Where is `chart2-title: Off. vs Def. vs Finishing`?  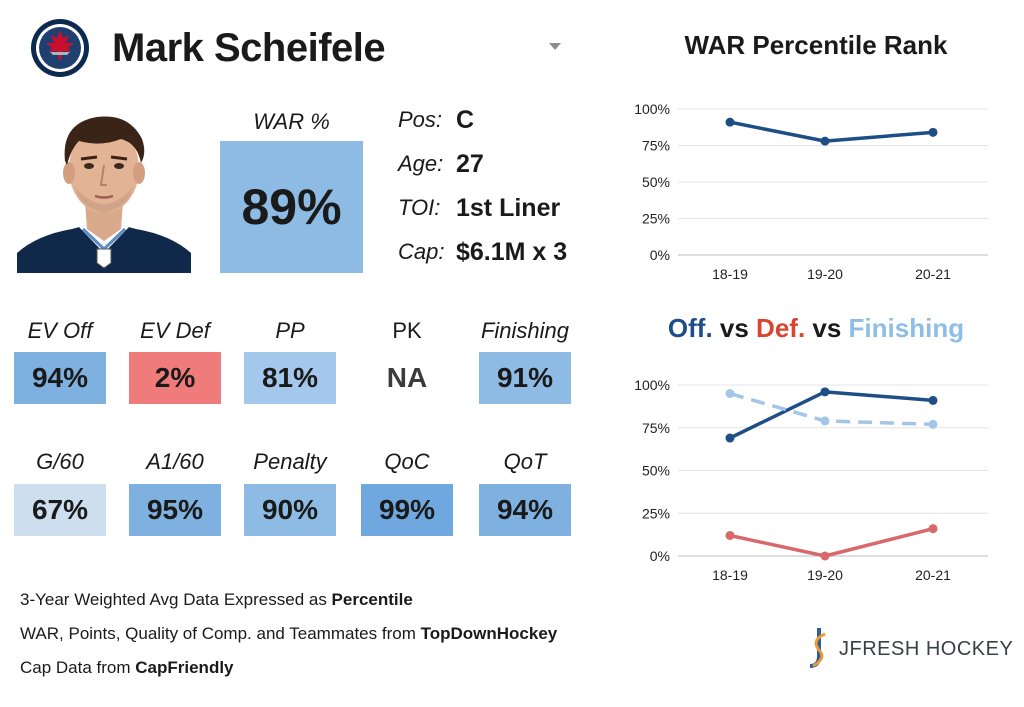
chart2-title: Off. vs Def. vs Finishing is located at coordinates (816, 328).